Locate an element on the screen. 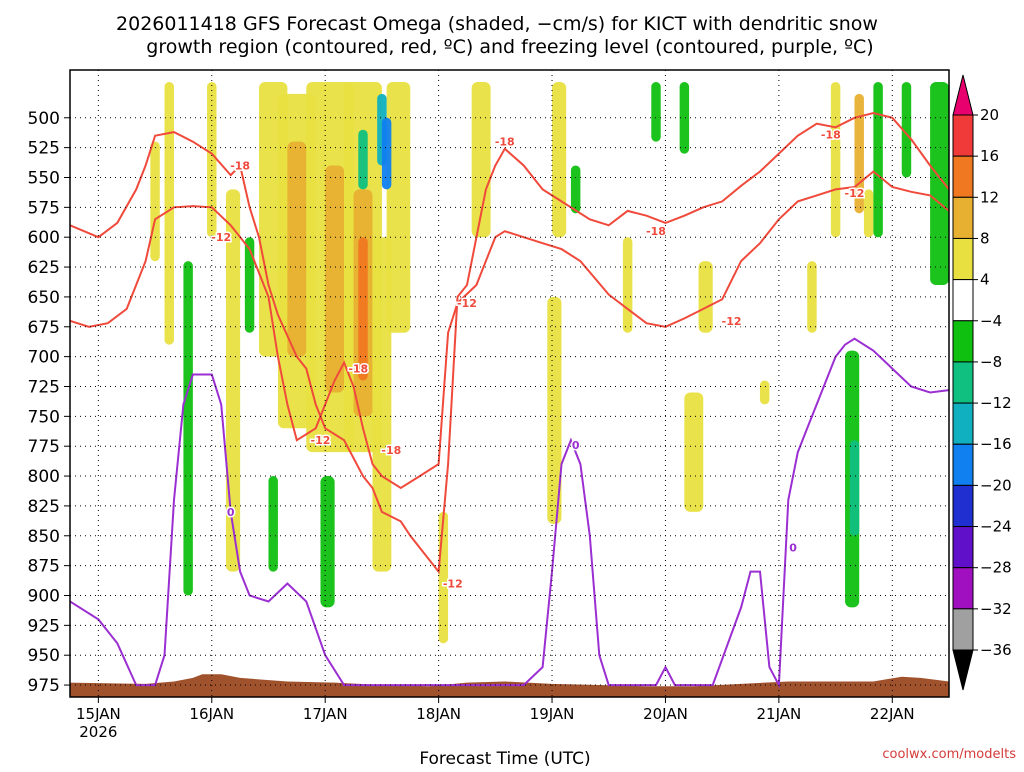 The width and height of the screenshot is (1024, 772). colorbar-label: −8 is located at coordinates (991, 362).